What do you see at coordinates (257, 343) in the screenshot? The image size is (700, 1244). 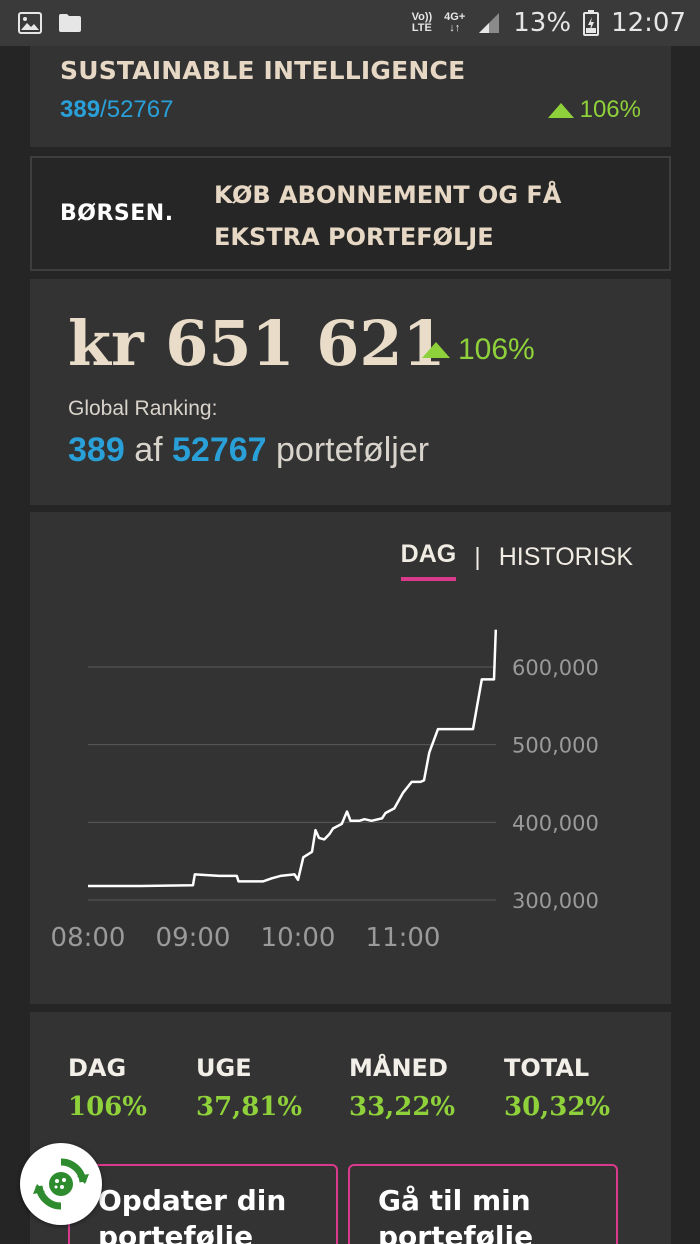 I see `portfolio-value: kr 651 621` at bounding box center [257, 343].